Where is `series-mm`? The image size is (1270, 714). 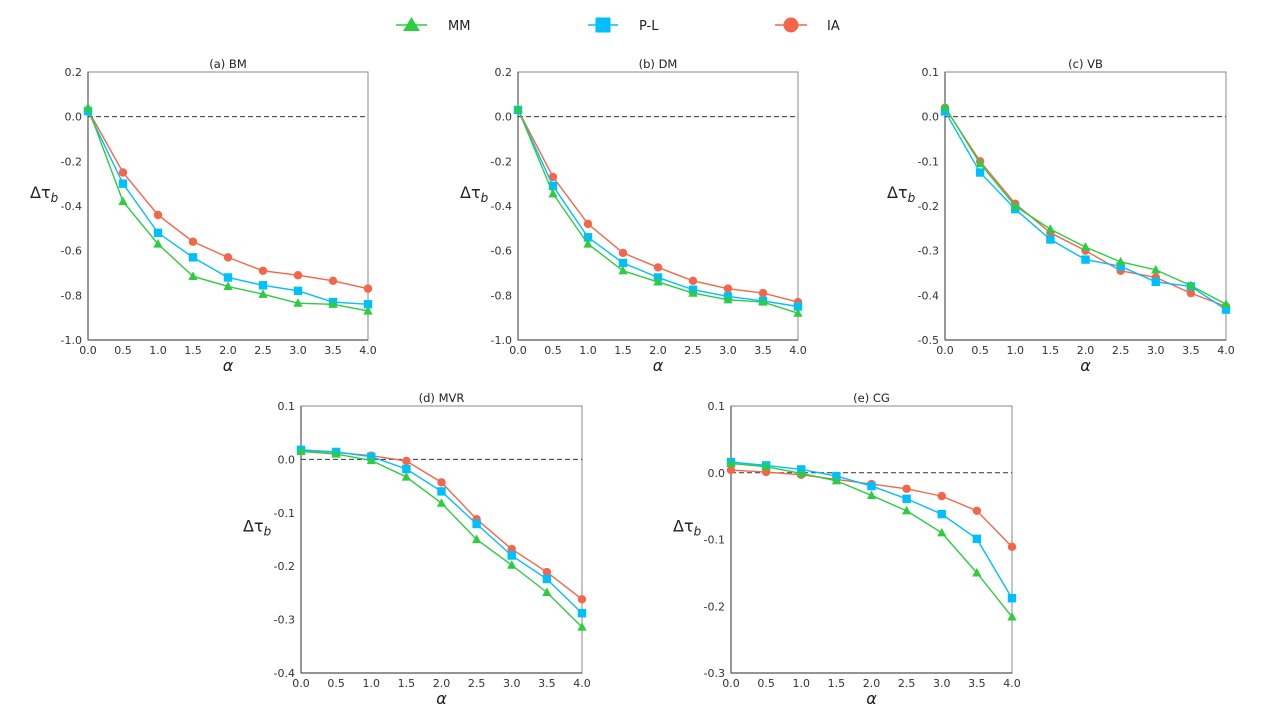
series-mm is located at coordinates (658, 210).